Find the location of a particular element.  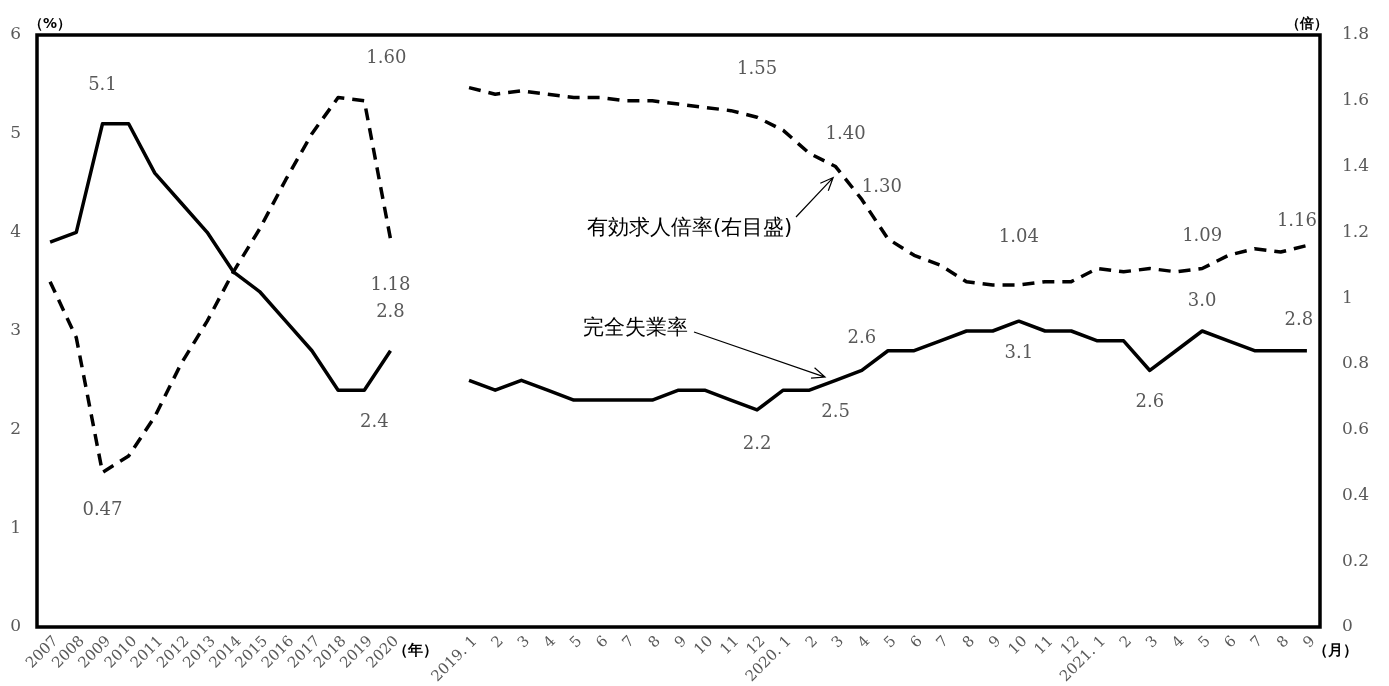

y2-tick-label: 1 is located at coordinates (1347, 296).